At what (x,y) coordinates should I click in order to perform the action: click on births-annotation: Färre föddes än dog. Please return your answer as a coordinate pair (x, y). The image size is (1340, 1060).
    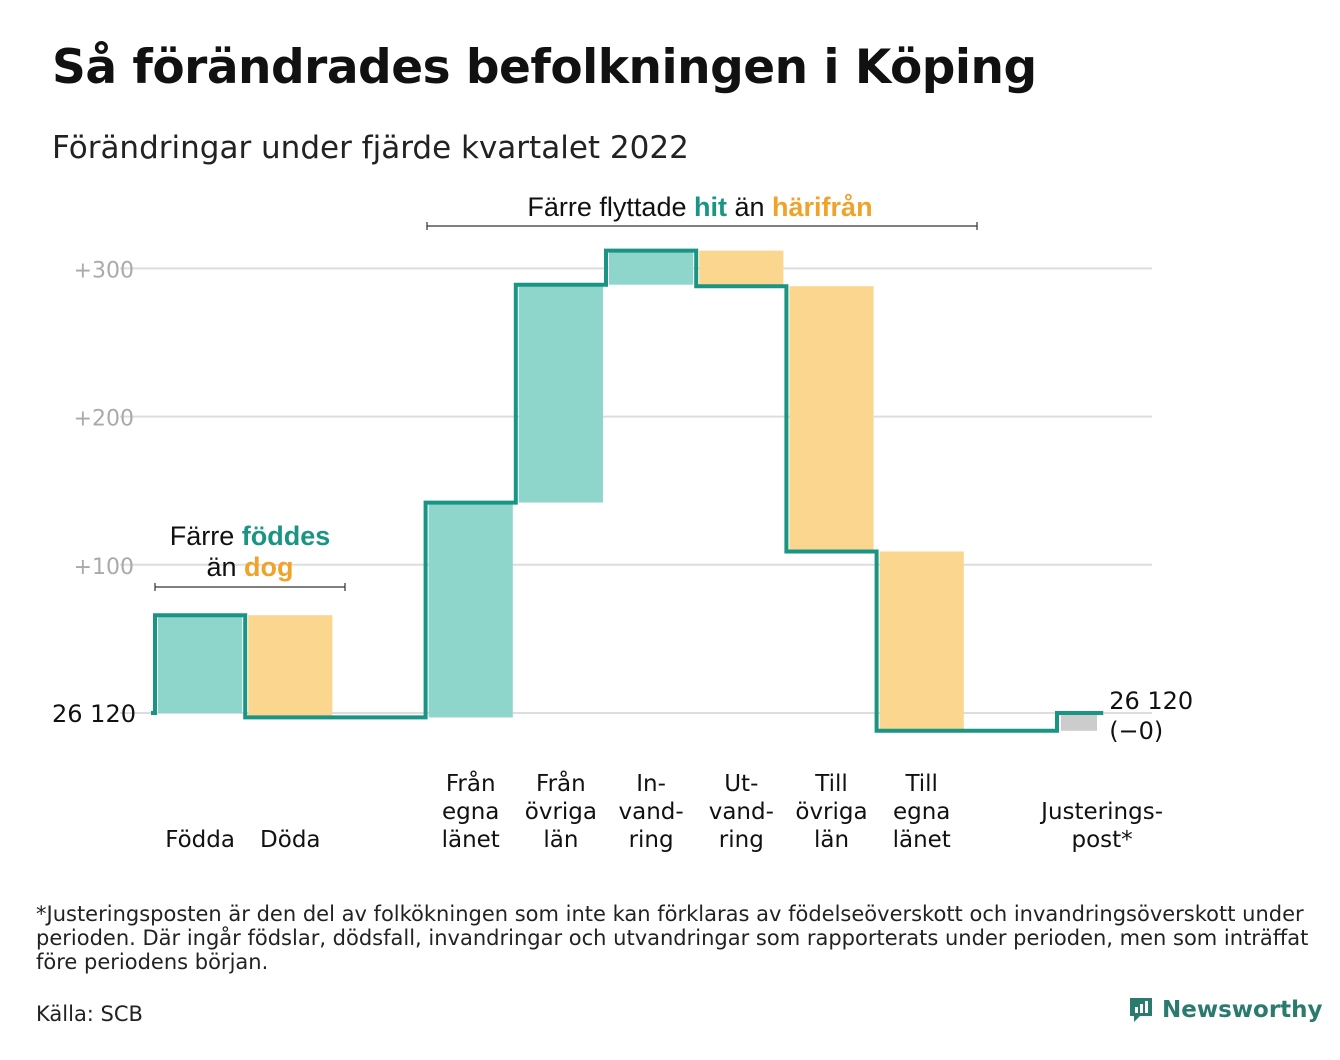
    Looking at the image, I should click on (250, 556).